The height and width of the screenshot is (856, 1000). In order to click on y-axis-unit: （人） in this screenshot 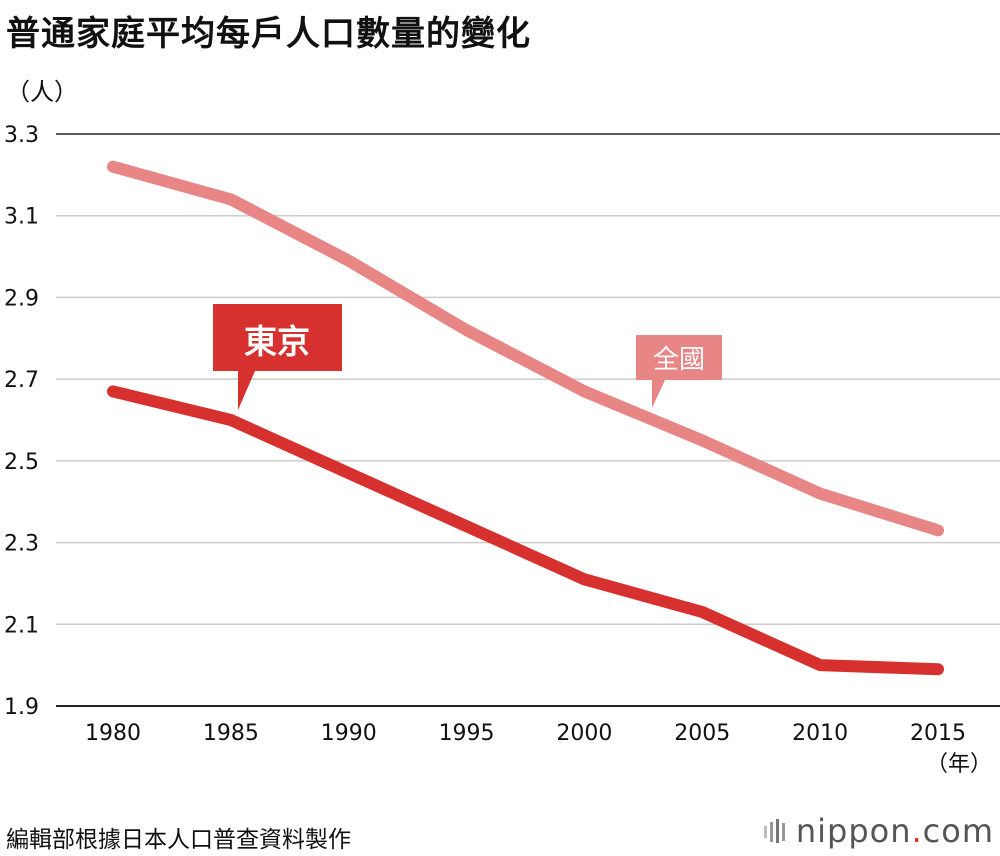, I will do `click(42, 92)`.